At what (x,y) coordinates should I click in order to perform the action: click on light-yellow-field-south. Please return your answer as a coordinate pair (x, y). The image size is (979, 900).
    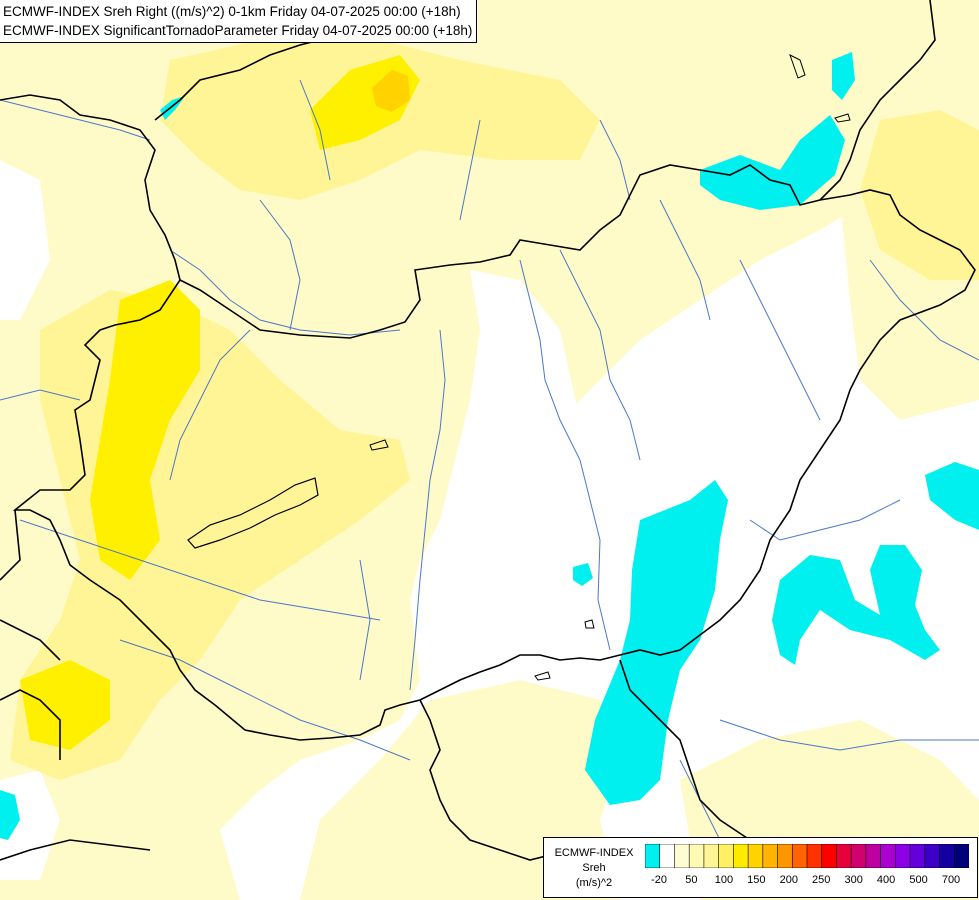
    Looking at the image, I should click on (460, 790).